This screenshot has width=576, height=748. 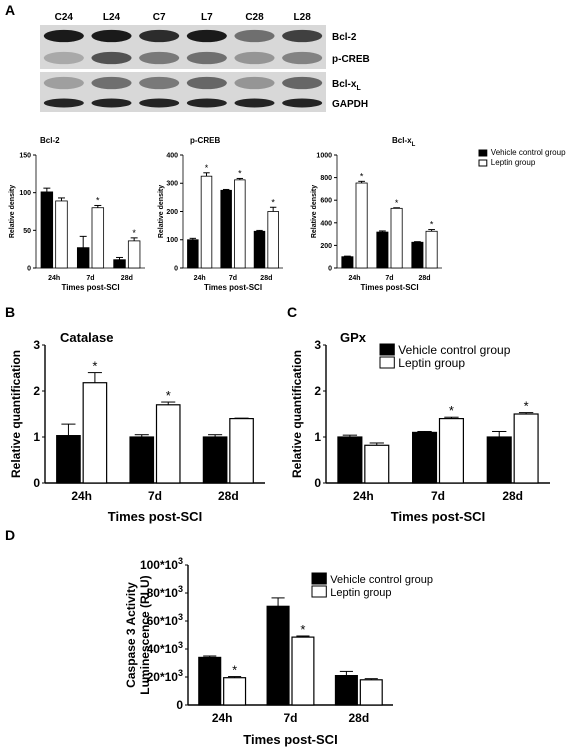 I want to click on blot-protein-label: Bcl-2, so click(x=344, y=37).